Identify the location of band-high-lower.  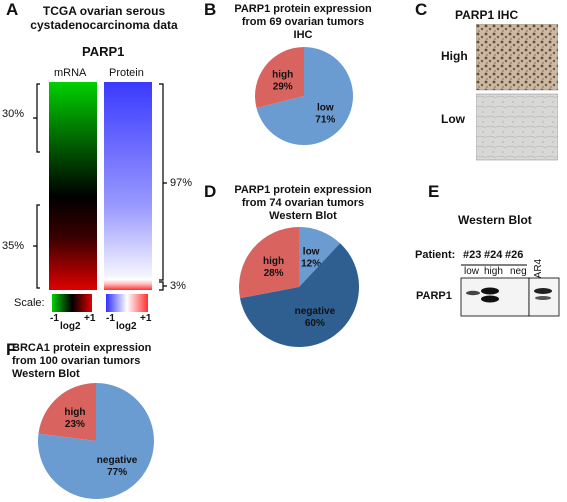
(490, 299).